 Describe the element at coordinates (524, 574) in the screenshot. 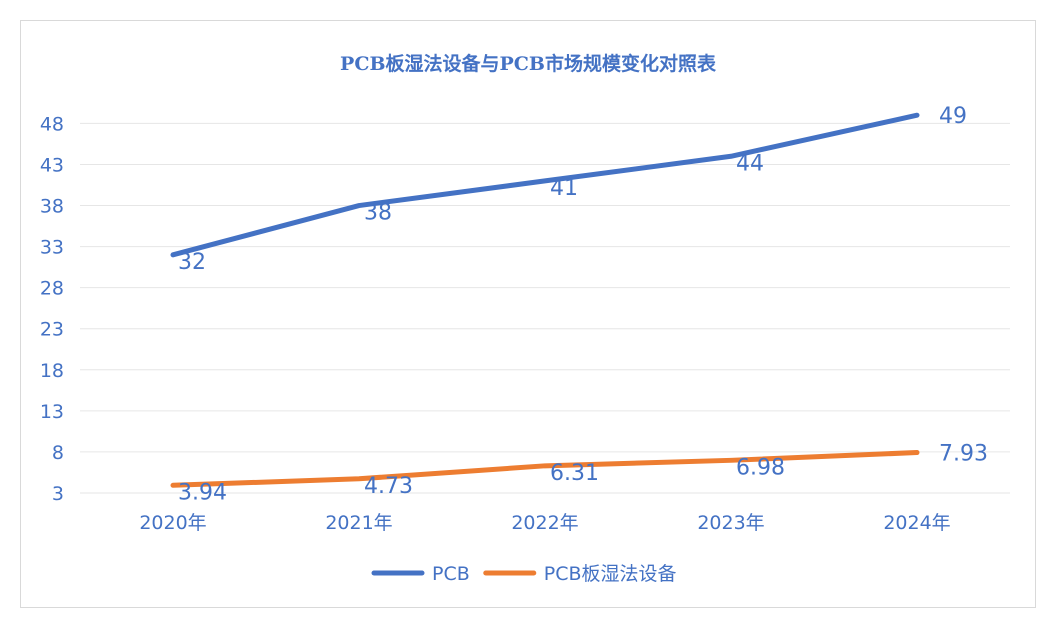

I see `legend: PCB PCB板湿法设备` at that location.